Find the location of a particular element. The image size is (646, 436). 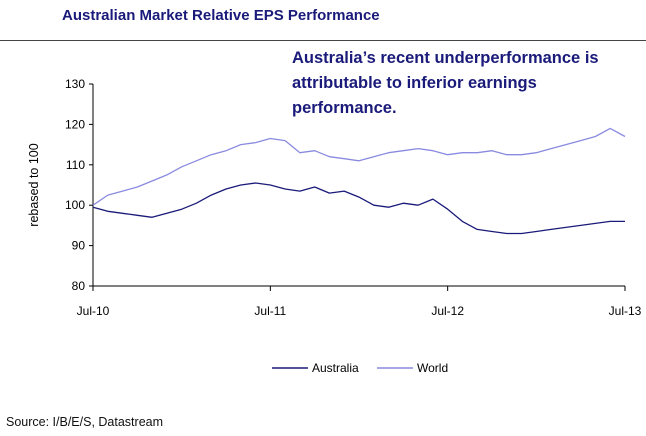

y-axis-label: rebased to 100 is located at coordinates (34, 184).